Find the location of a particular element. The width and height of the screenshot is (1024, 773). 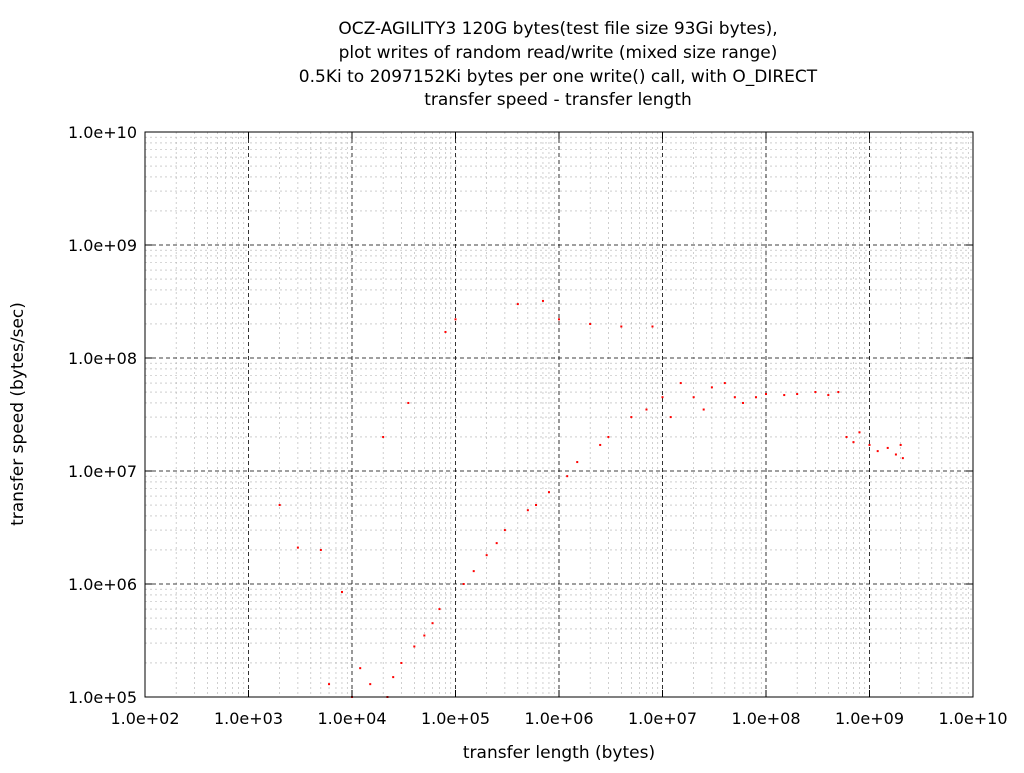

y-tick-label: 1.0e+05 is located at coordinates (102, 697).